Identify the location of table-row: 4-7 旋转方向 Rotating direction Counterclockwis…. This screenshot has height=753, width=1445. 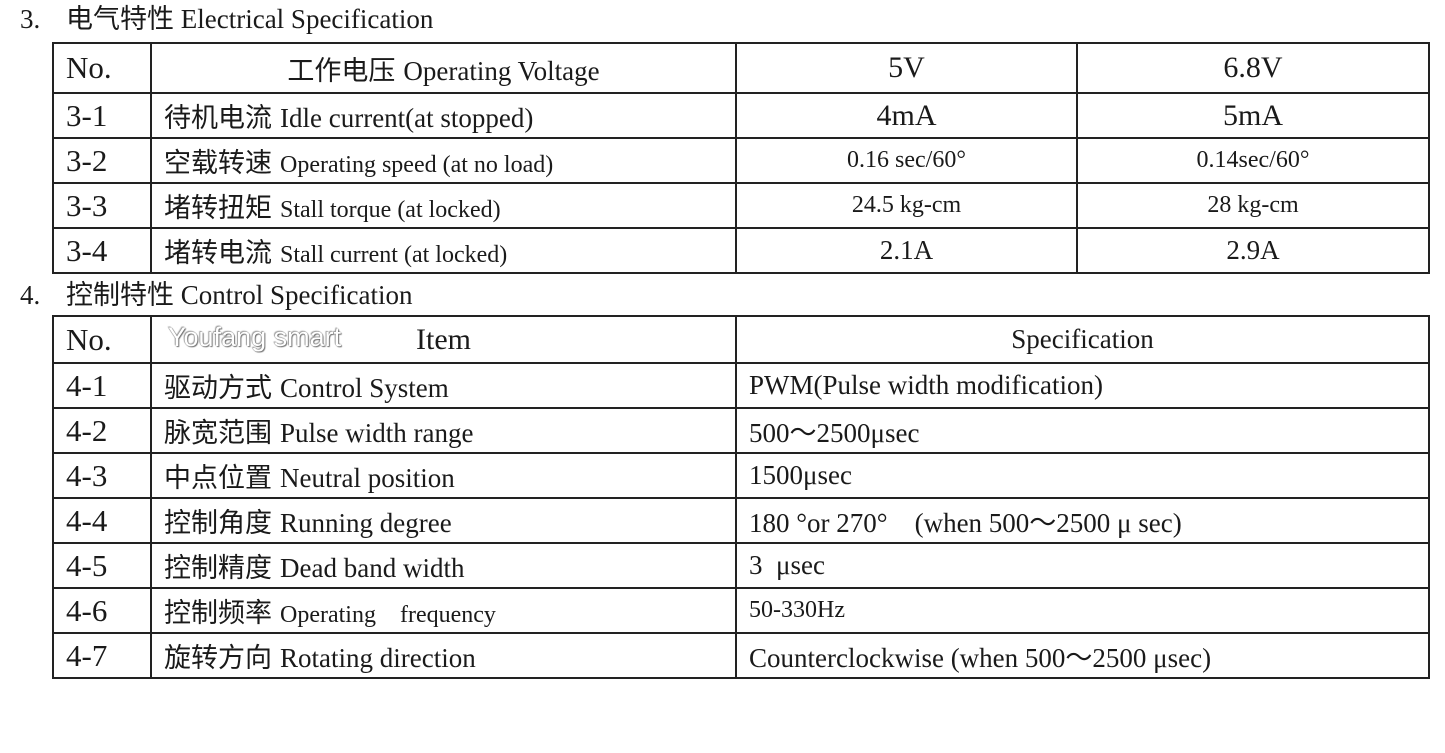
(741, 655).